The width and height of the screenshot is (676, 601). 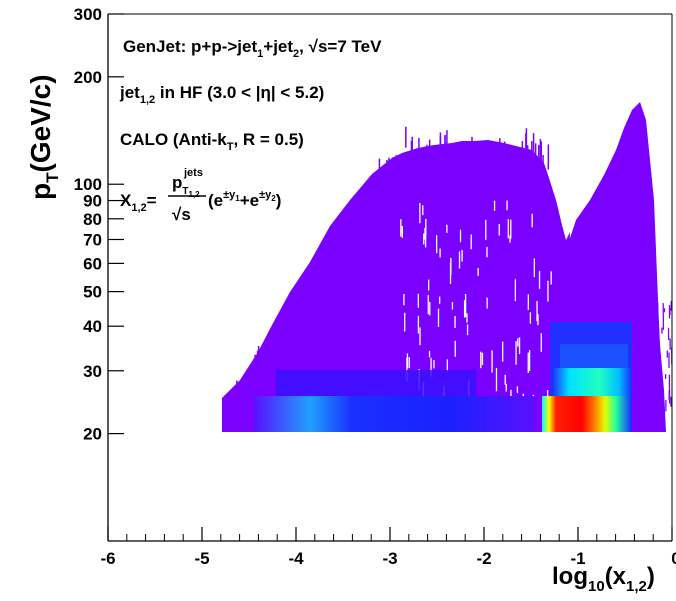 I want to click on y-tick-label: 50, so click(x=92, y=292).